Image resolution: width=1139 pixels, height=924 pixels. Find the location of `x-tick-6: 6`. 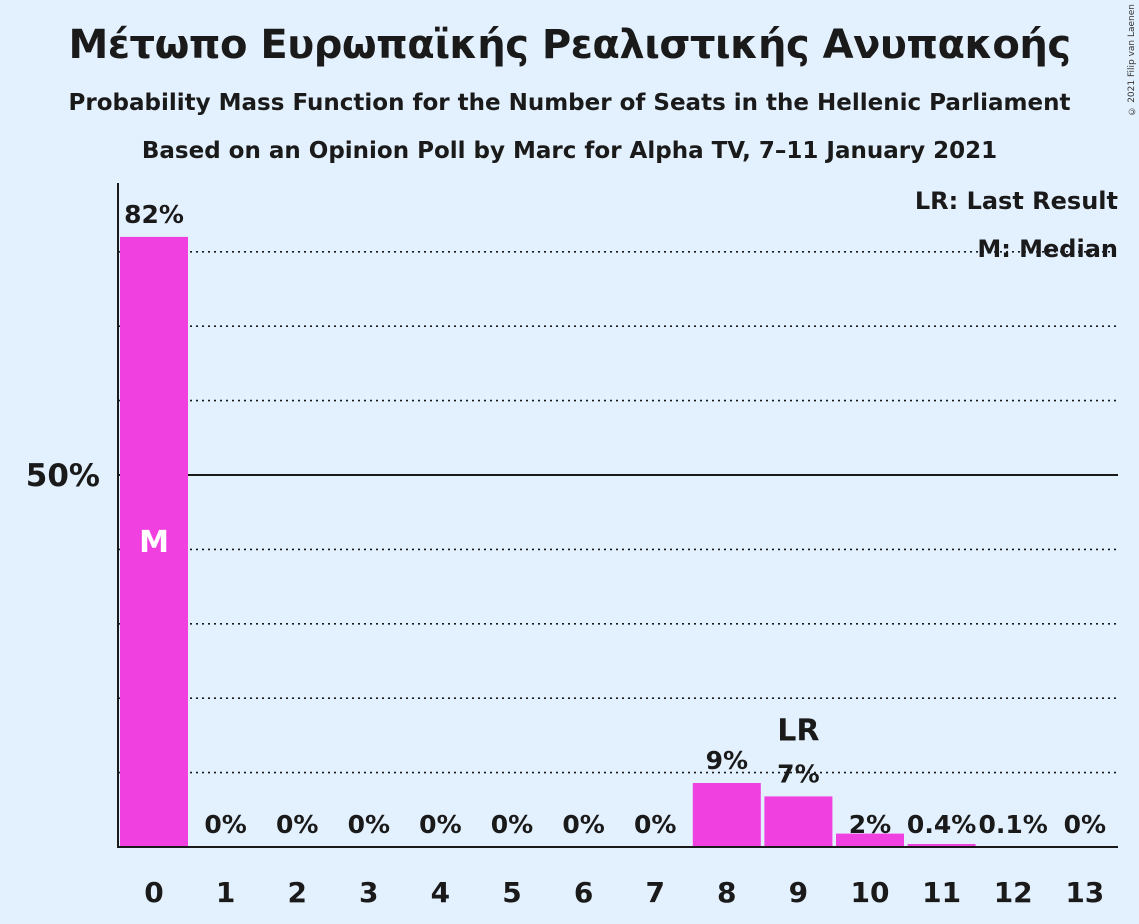

x-tick-6: 6 is located at coordinates (583, 892).